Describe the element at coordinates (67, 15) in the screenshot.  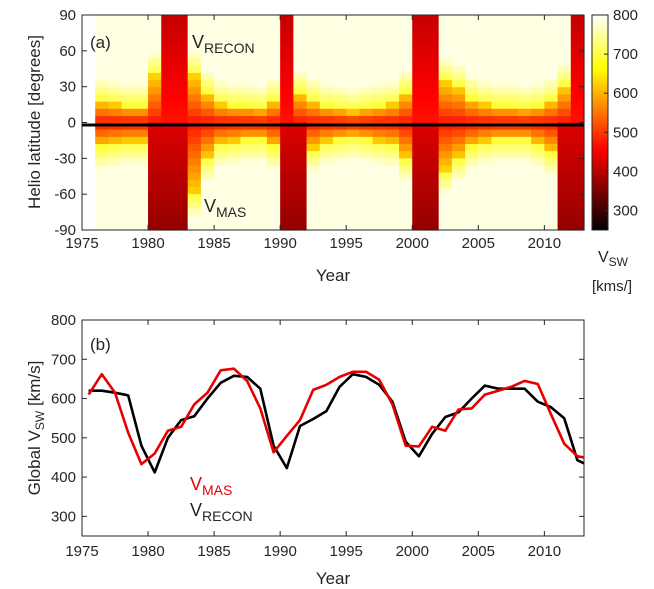
I see `y-tick-label: 90` at that location.